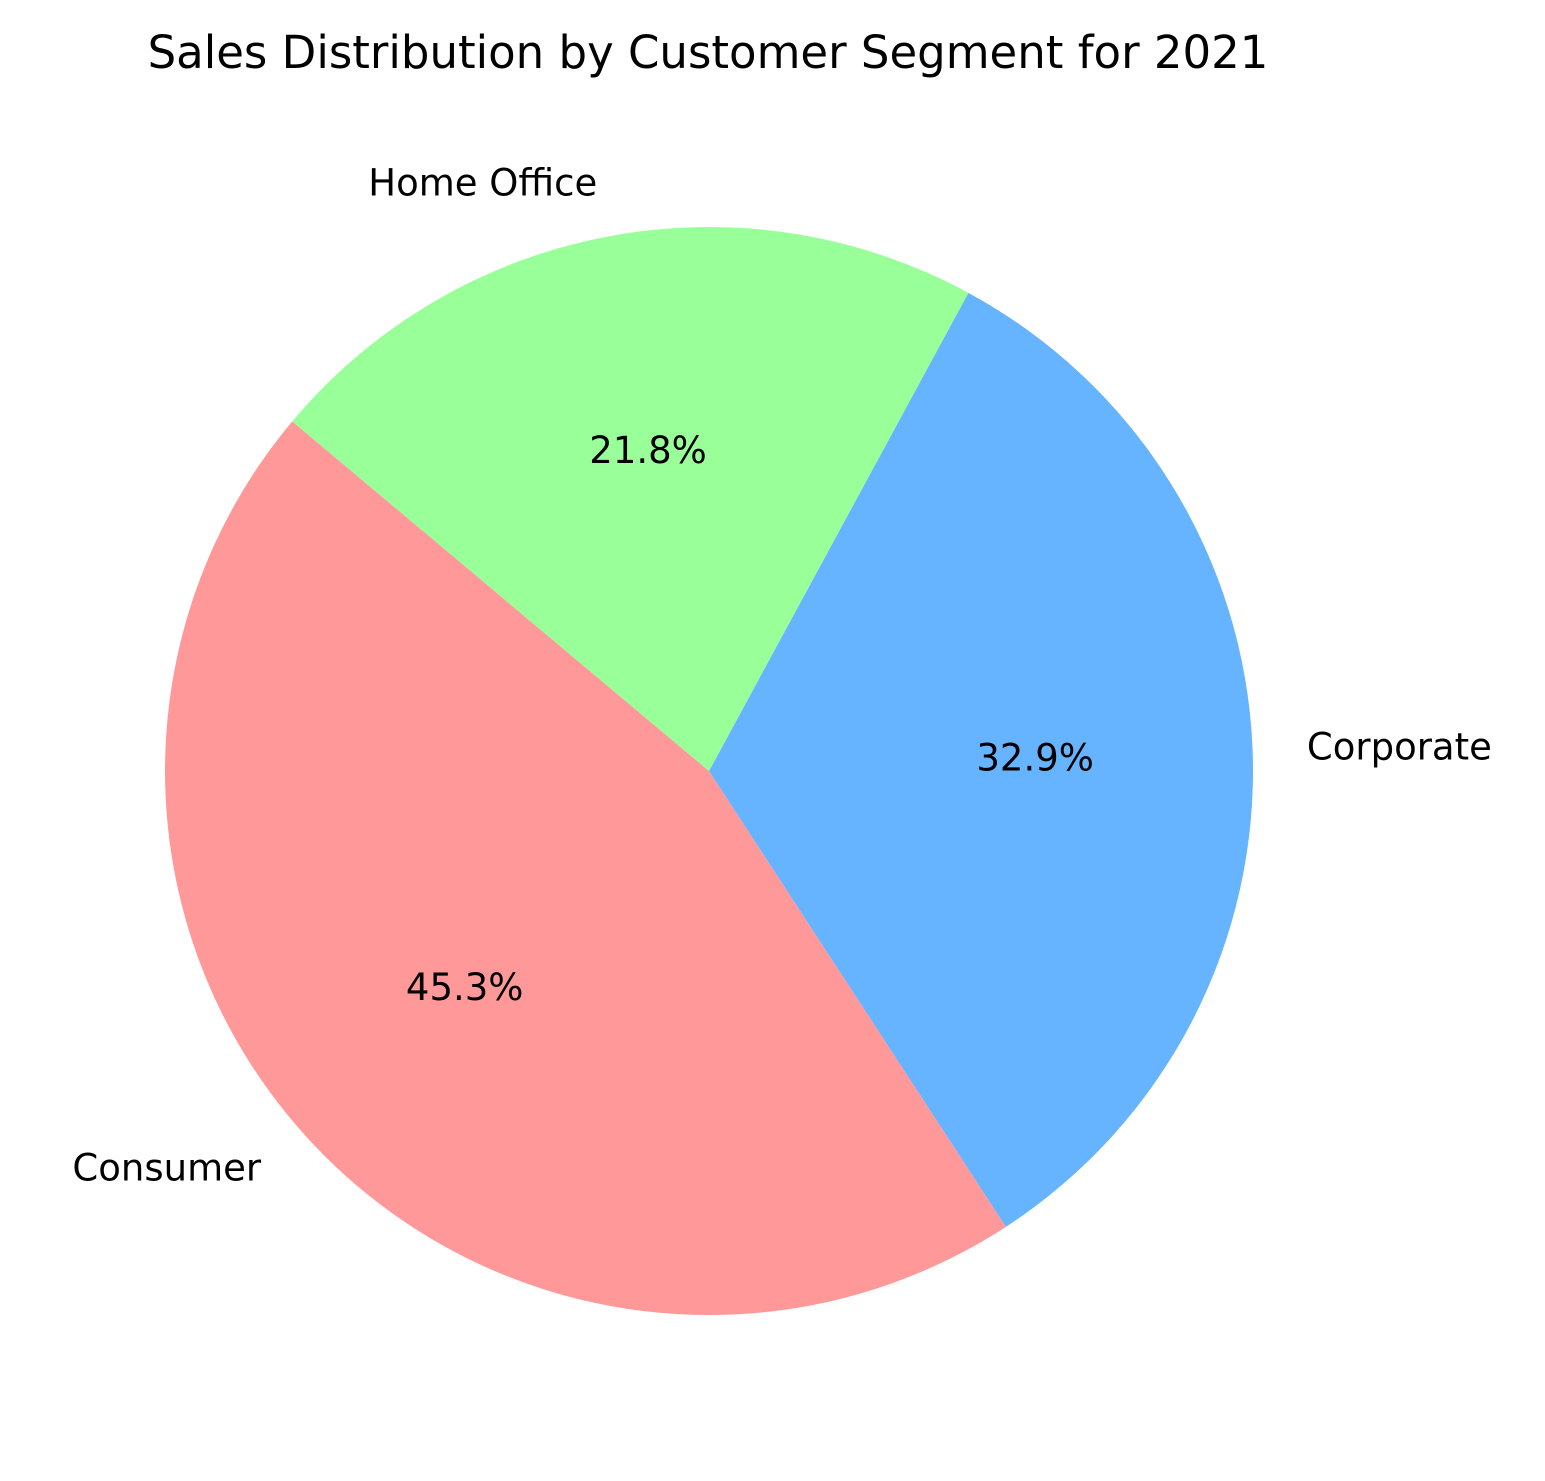  I want to click on pct-label-home-office: 21.8%, so click(648, 450).